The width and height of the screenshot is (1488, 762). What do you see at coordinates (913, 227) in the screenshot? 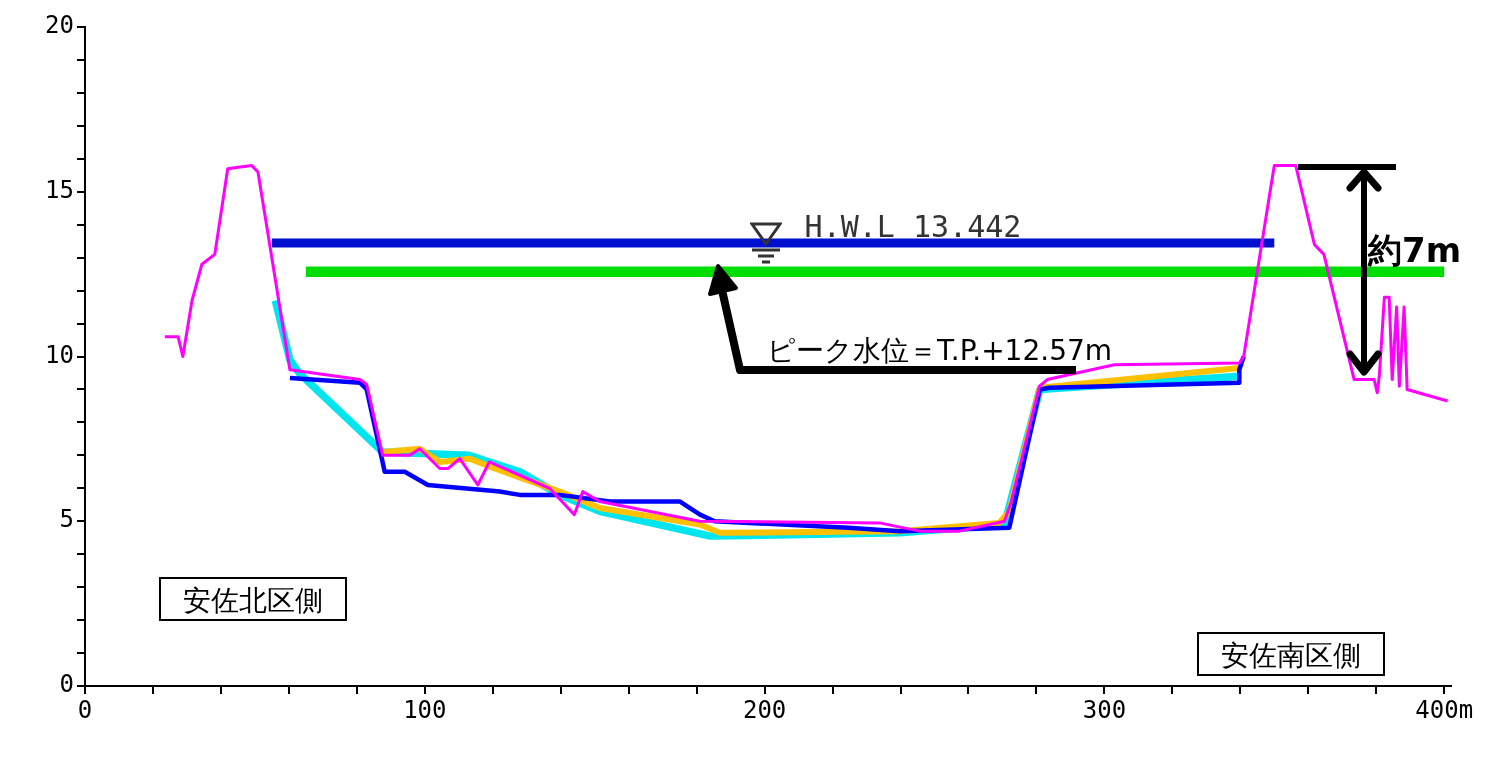
I see `annotation: H.W.L 13.442` at bounding box center [913, 227].